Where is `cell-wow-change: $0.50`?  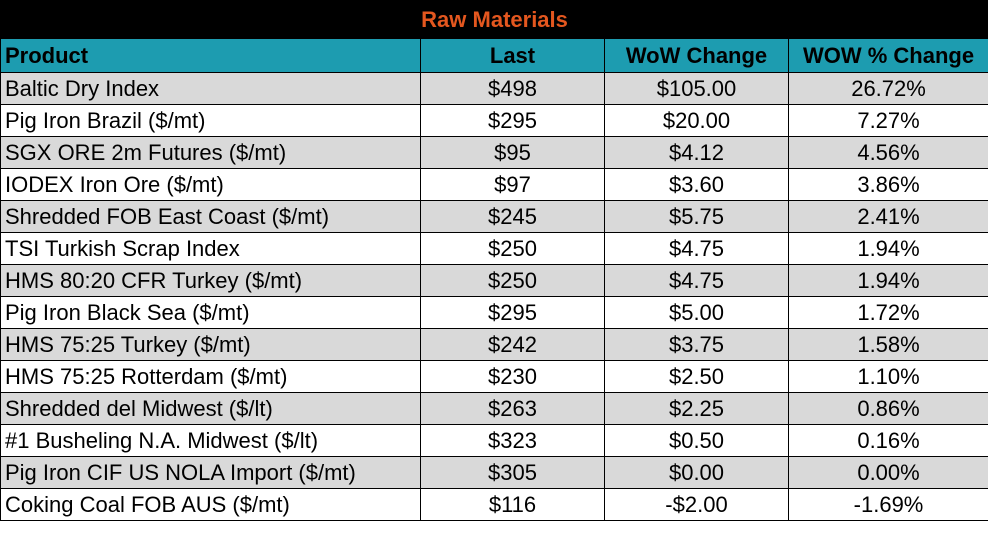
cell-wow-change: $0.50 is located at coordinates (696, 440).